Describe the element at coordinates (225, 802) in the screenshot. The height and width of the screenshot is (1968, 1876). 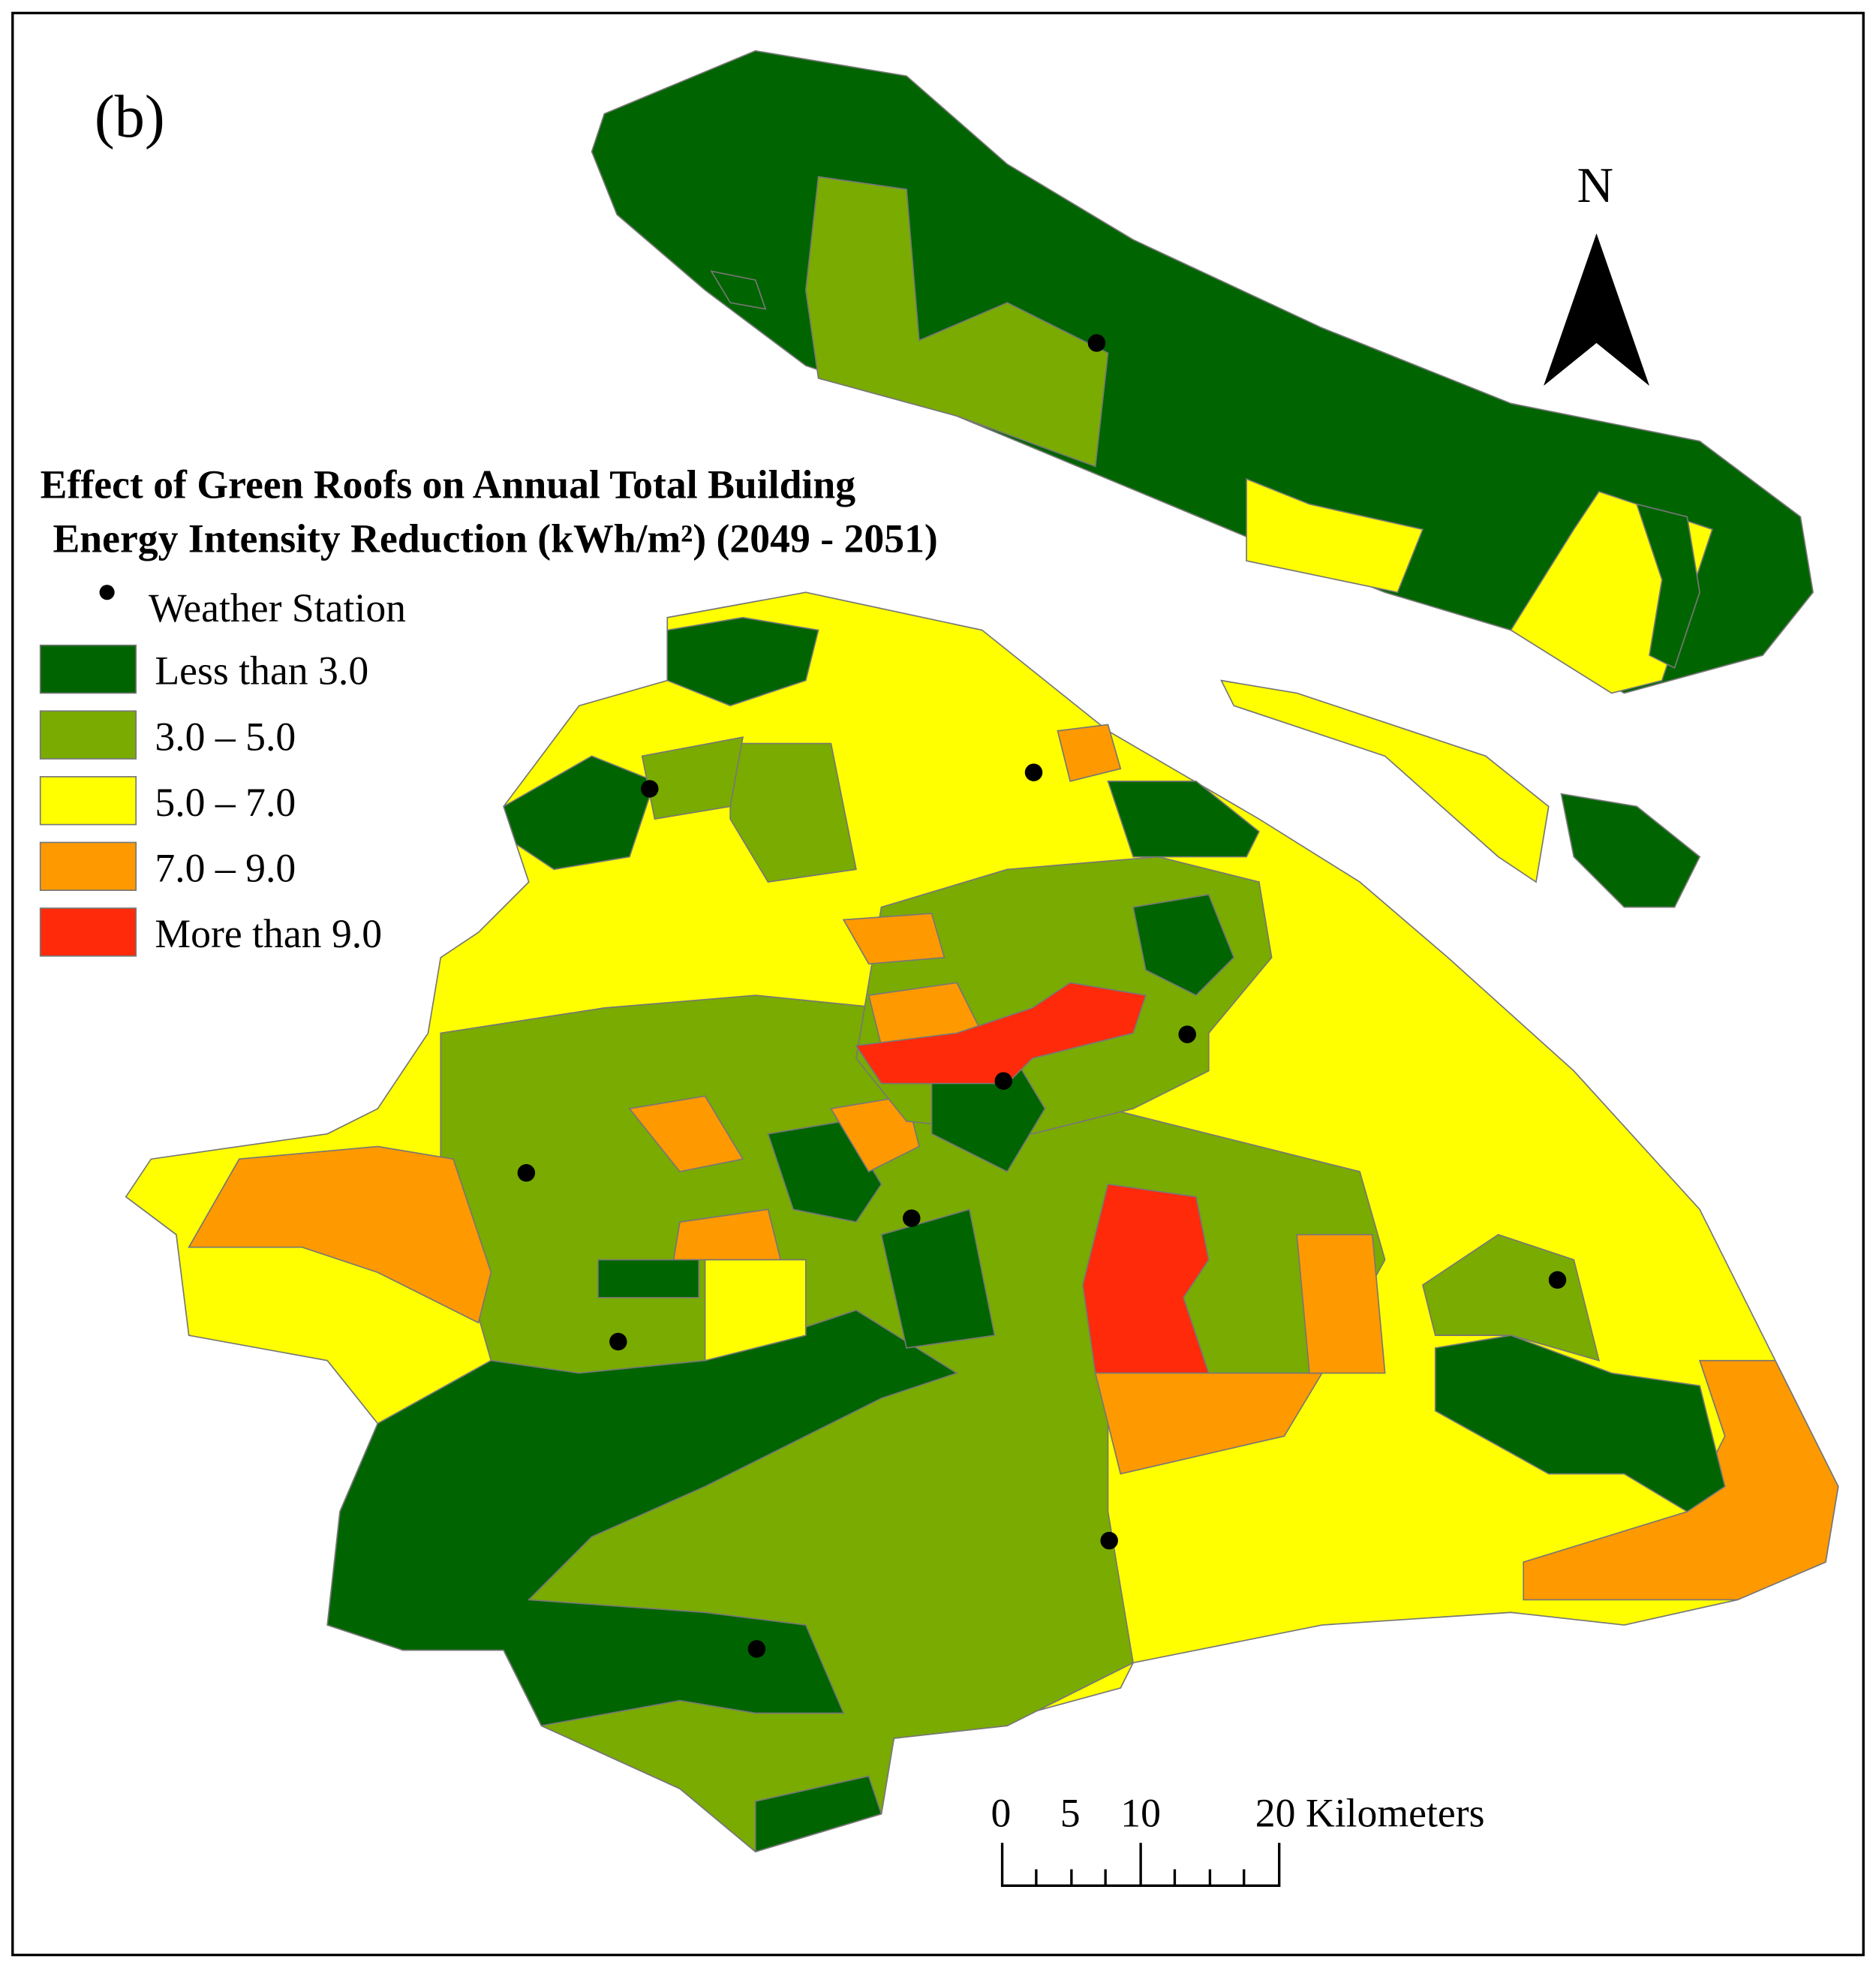
I see `legend-label: 5.0 – 7.0` at that location.